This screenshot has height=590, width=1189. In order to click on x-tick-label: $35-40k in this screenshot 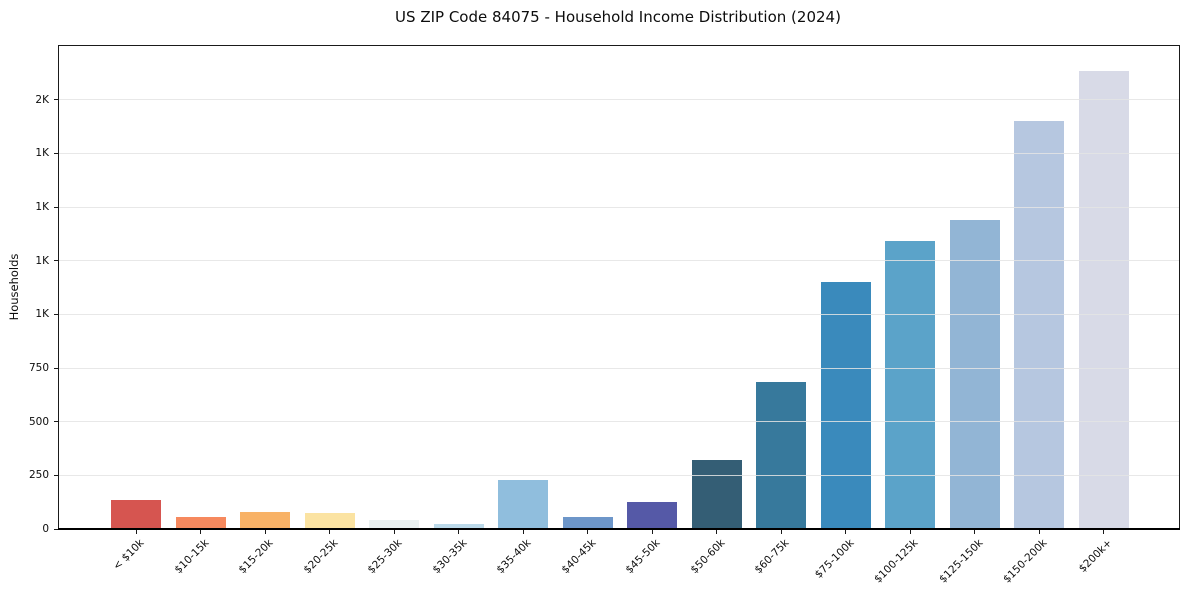, I will do `click(514, 557)`.